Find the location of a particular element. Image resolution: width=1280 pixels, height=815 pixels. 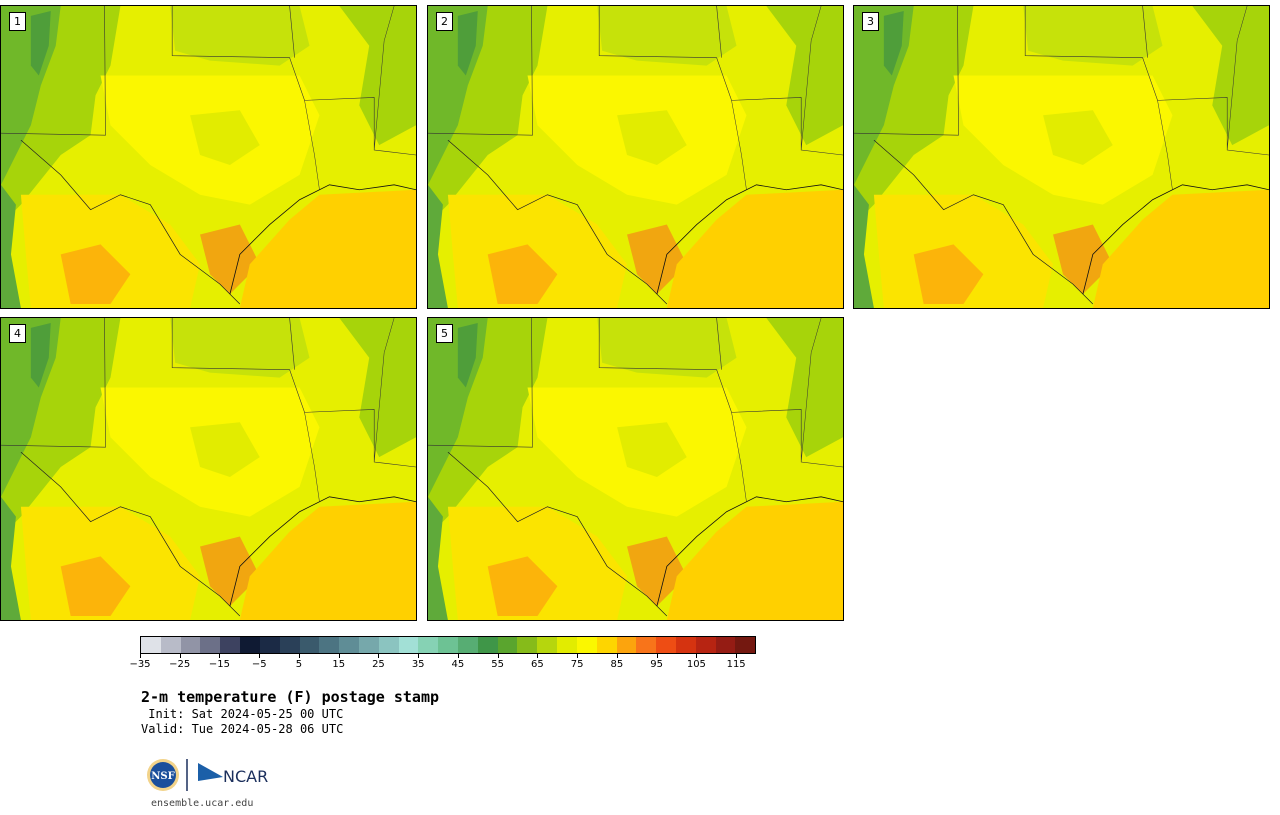

ncar-logo-text: NCAR is located at coordinates (245, 776).